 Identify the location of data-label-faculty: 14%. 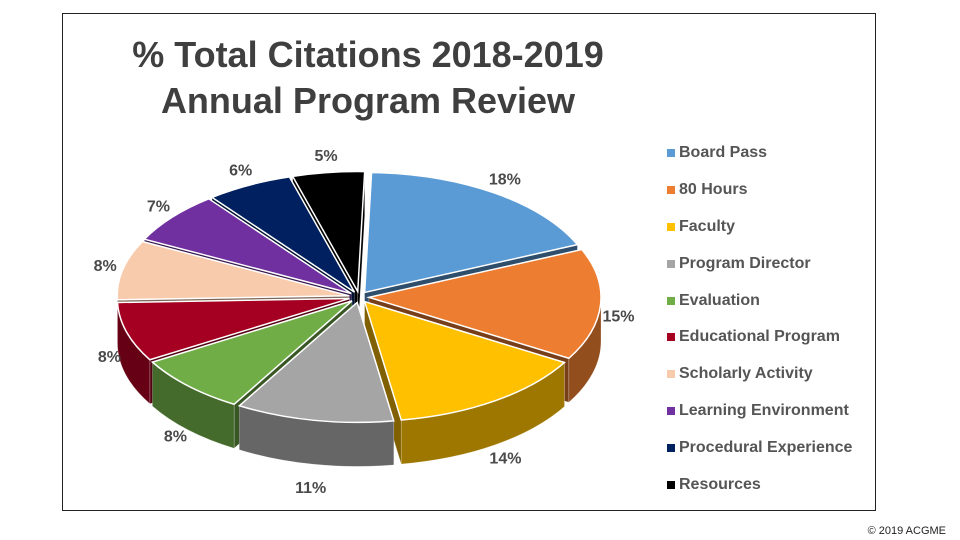
(505, 459).